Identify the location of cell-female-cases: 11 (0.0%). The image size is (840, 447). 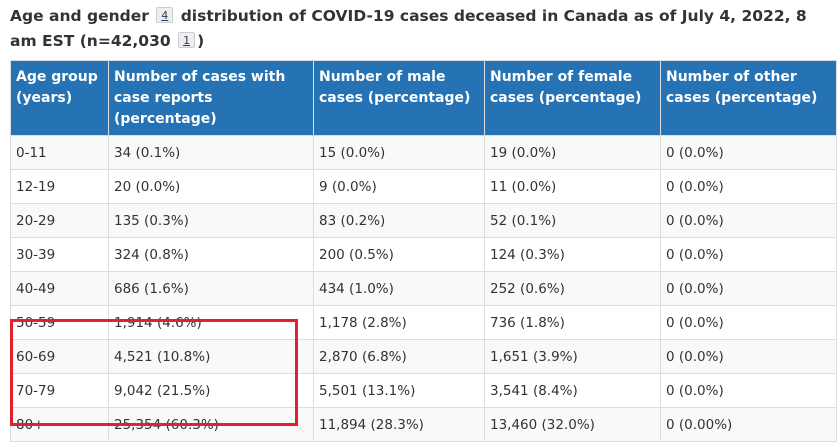
(572, 186).